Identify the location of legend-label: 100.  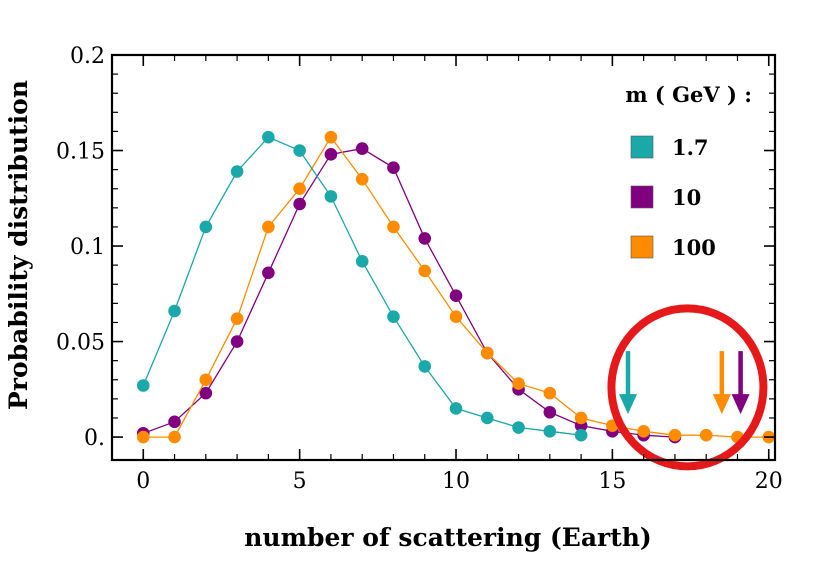
(694, 247).